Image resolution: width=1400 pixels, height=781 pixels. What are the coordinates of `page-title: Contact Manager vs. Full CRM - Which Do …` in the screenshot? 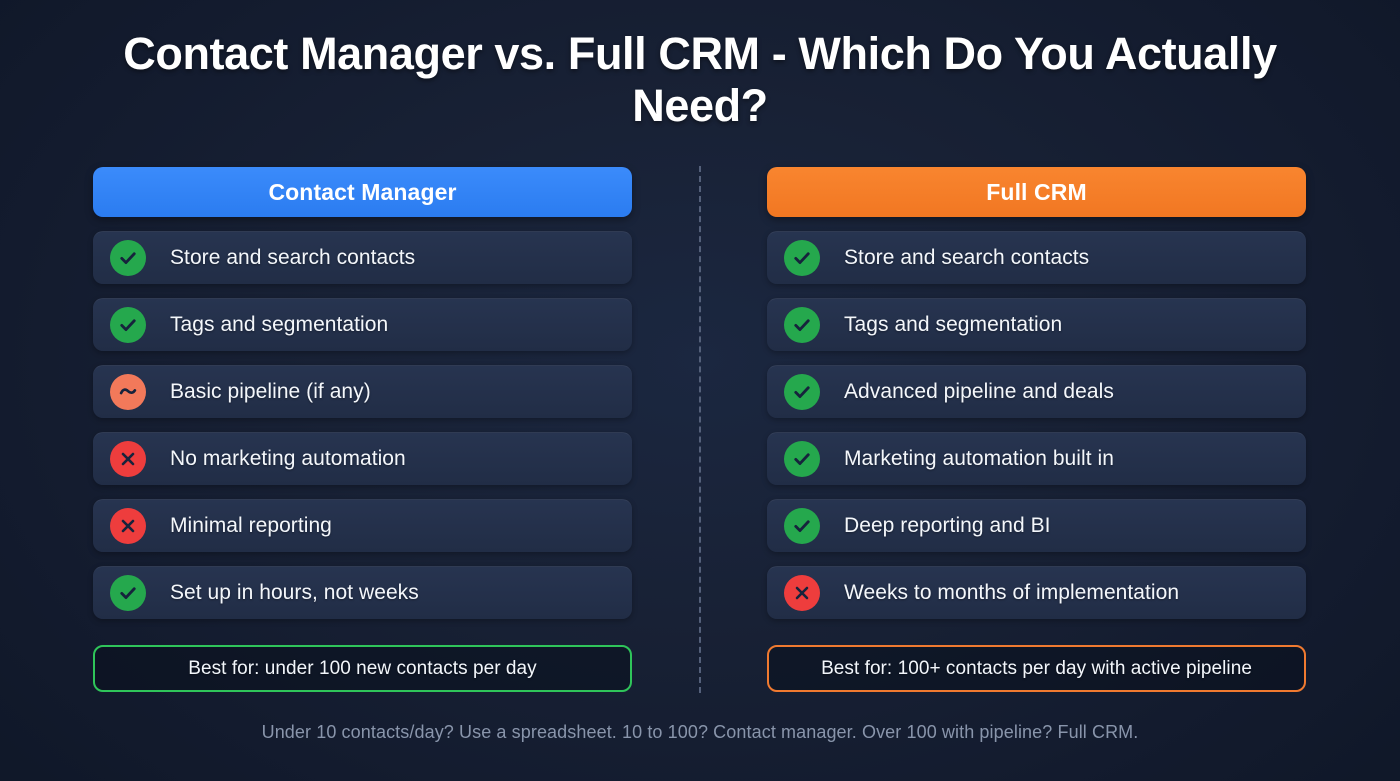 It's located at (700, 79).